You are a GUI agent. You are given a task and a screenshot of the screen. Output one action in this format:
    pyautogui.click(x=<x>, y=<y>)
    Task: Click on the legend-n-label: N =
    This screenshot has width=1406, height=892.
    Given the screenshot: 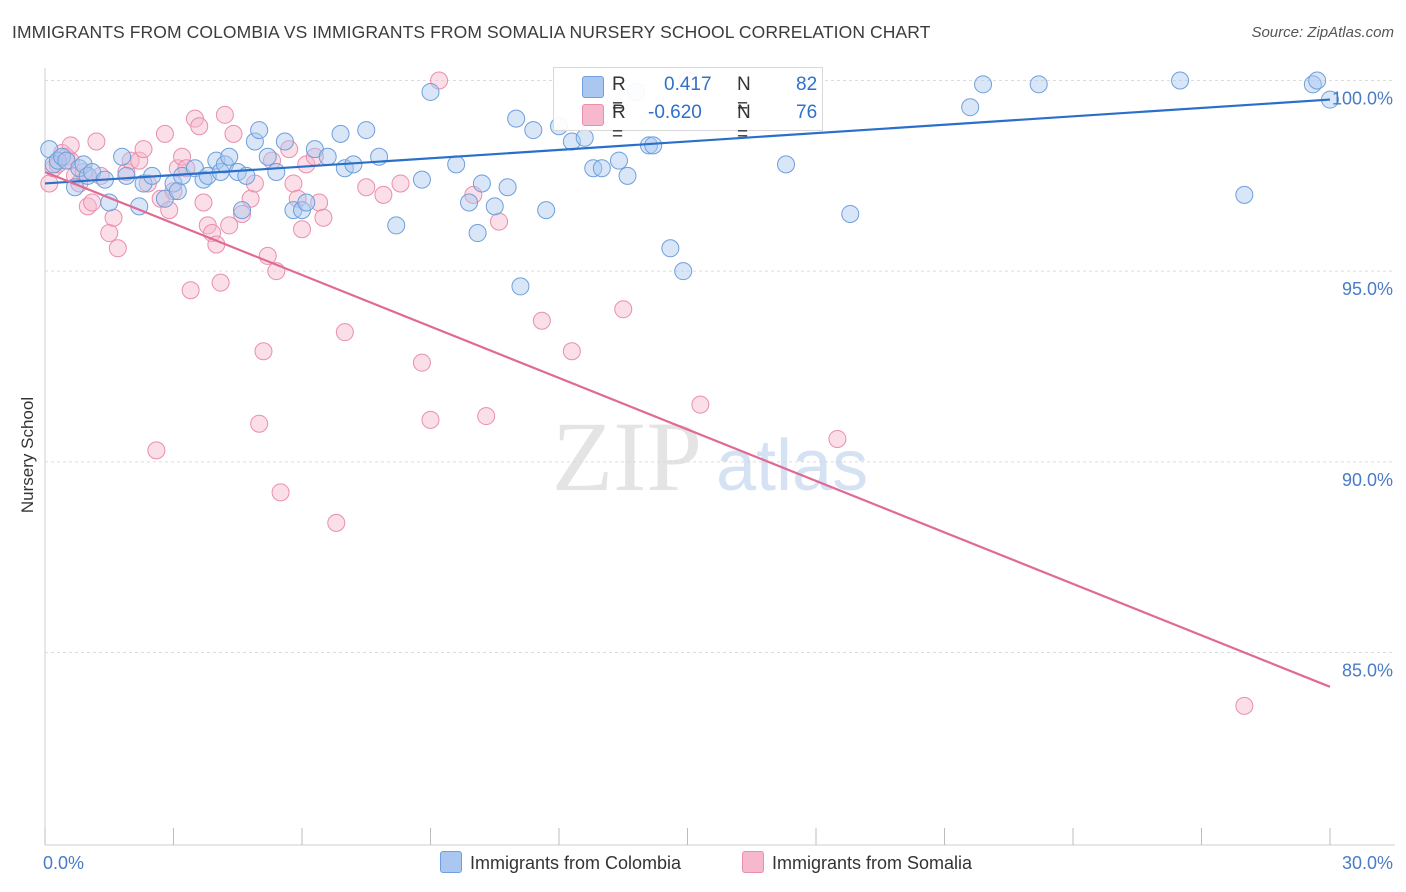 What is the action you would take?
    pyautogui.click(x=744, y=123)
    